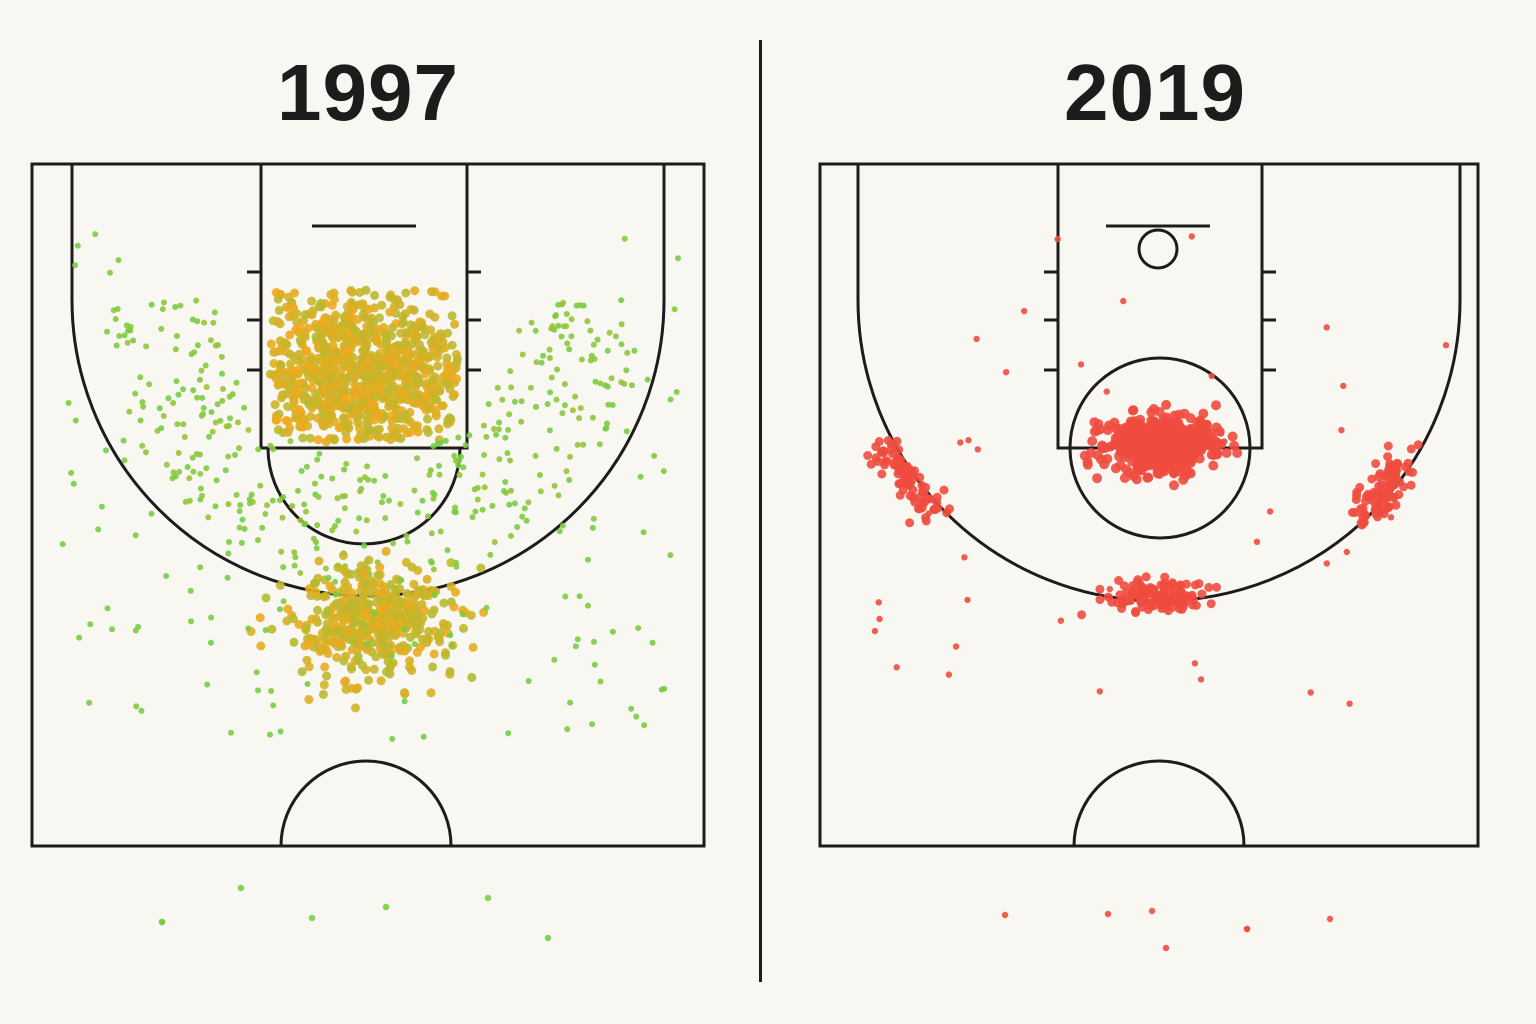 This screenshot has height=1024, width=1536. I want to click on chart-title-2019: 2019, so click(1155, 92).